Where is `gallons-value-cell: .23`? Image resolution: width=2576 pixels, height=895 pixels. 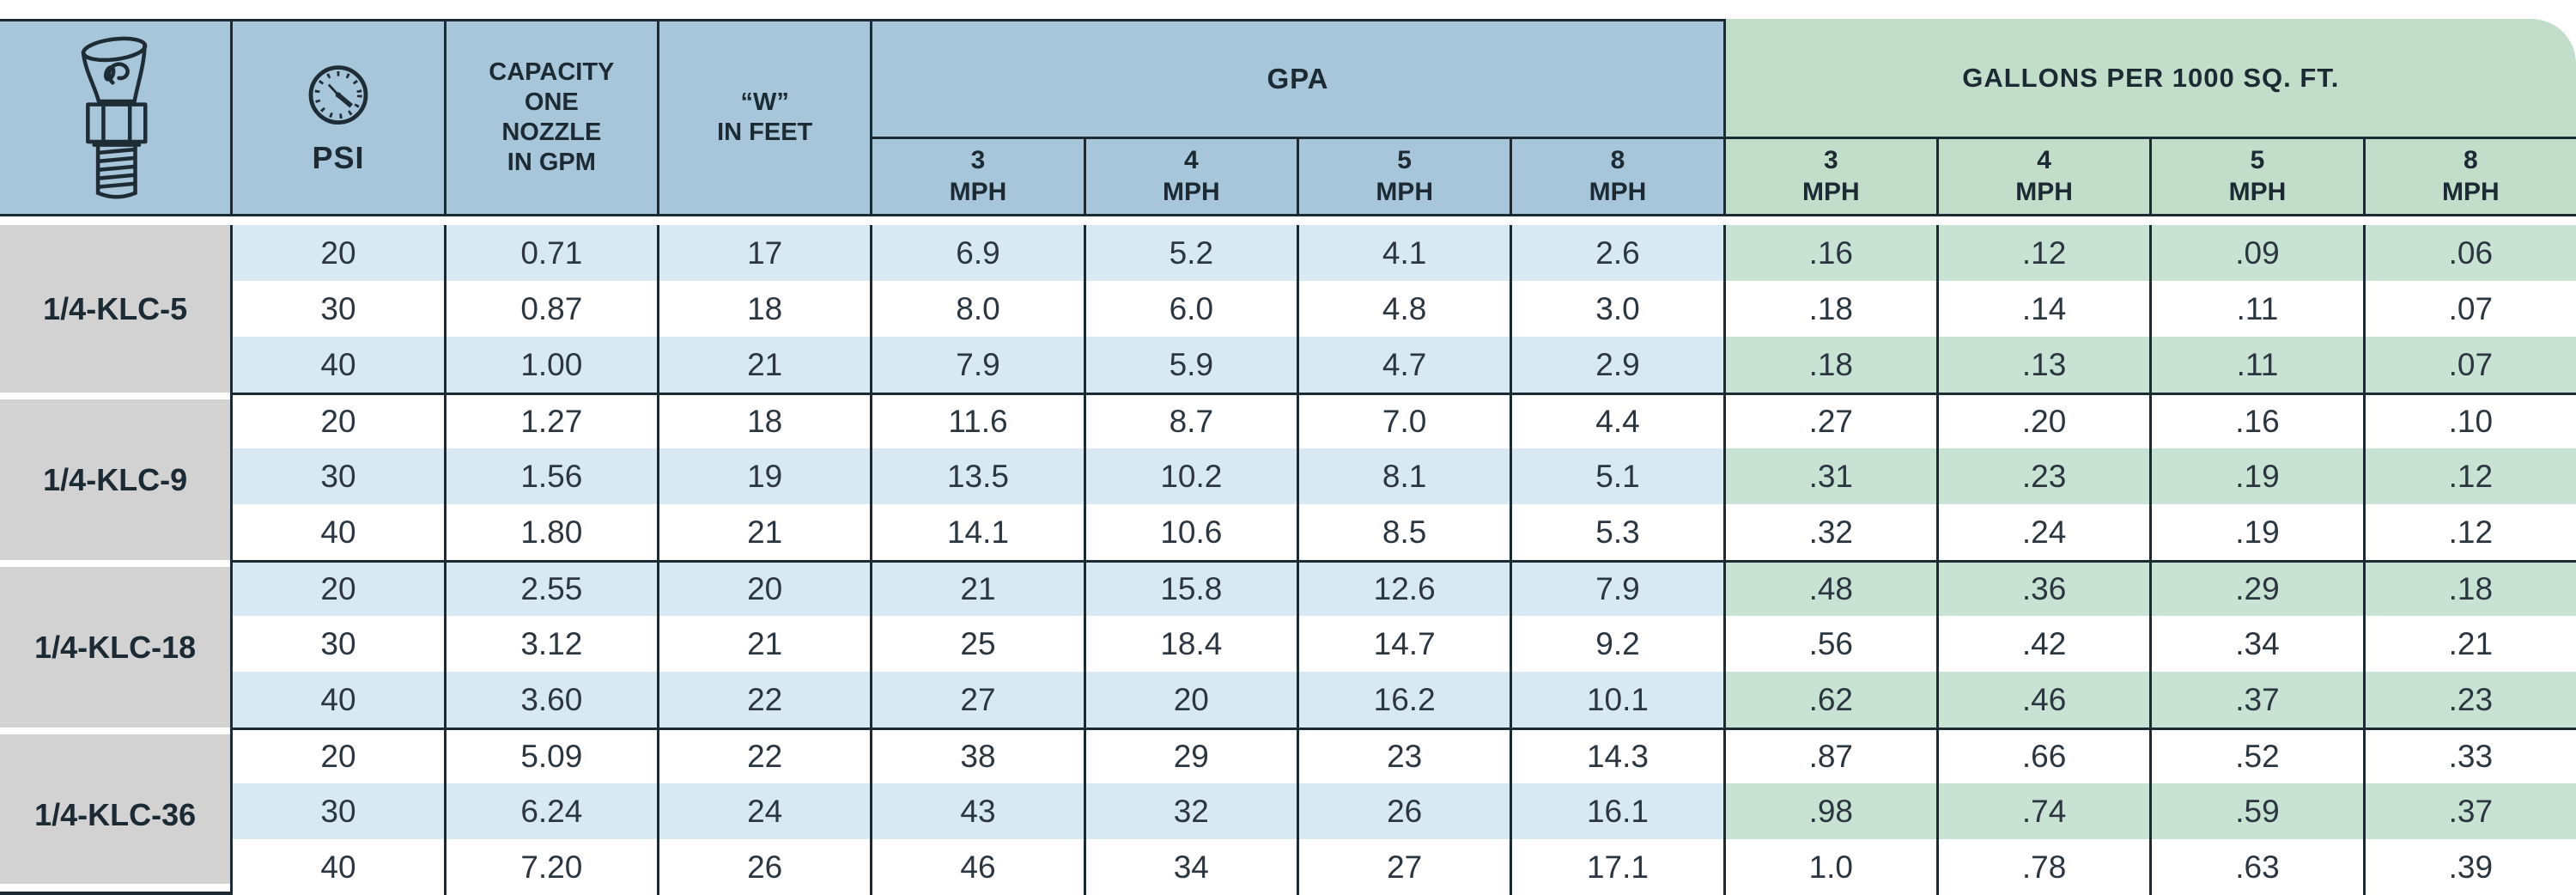
gallons-value-cell: .23 is located at coordinates (2042, 476).